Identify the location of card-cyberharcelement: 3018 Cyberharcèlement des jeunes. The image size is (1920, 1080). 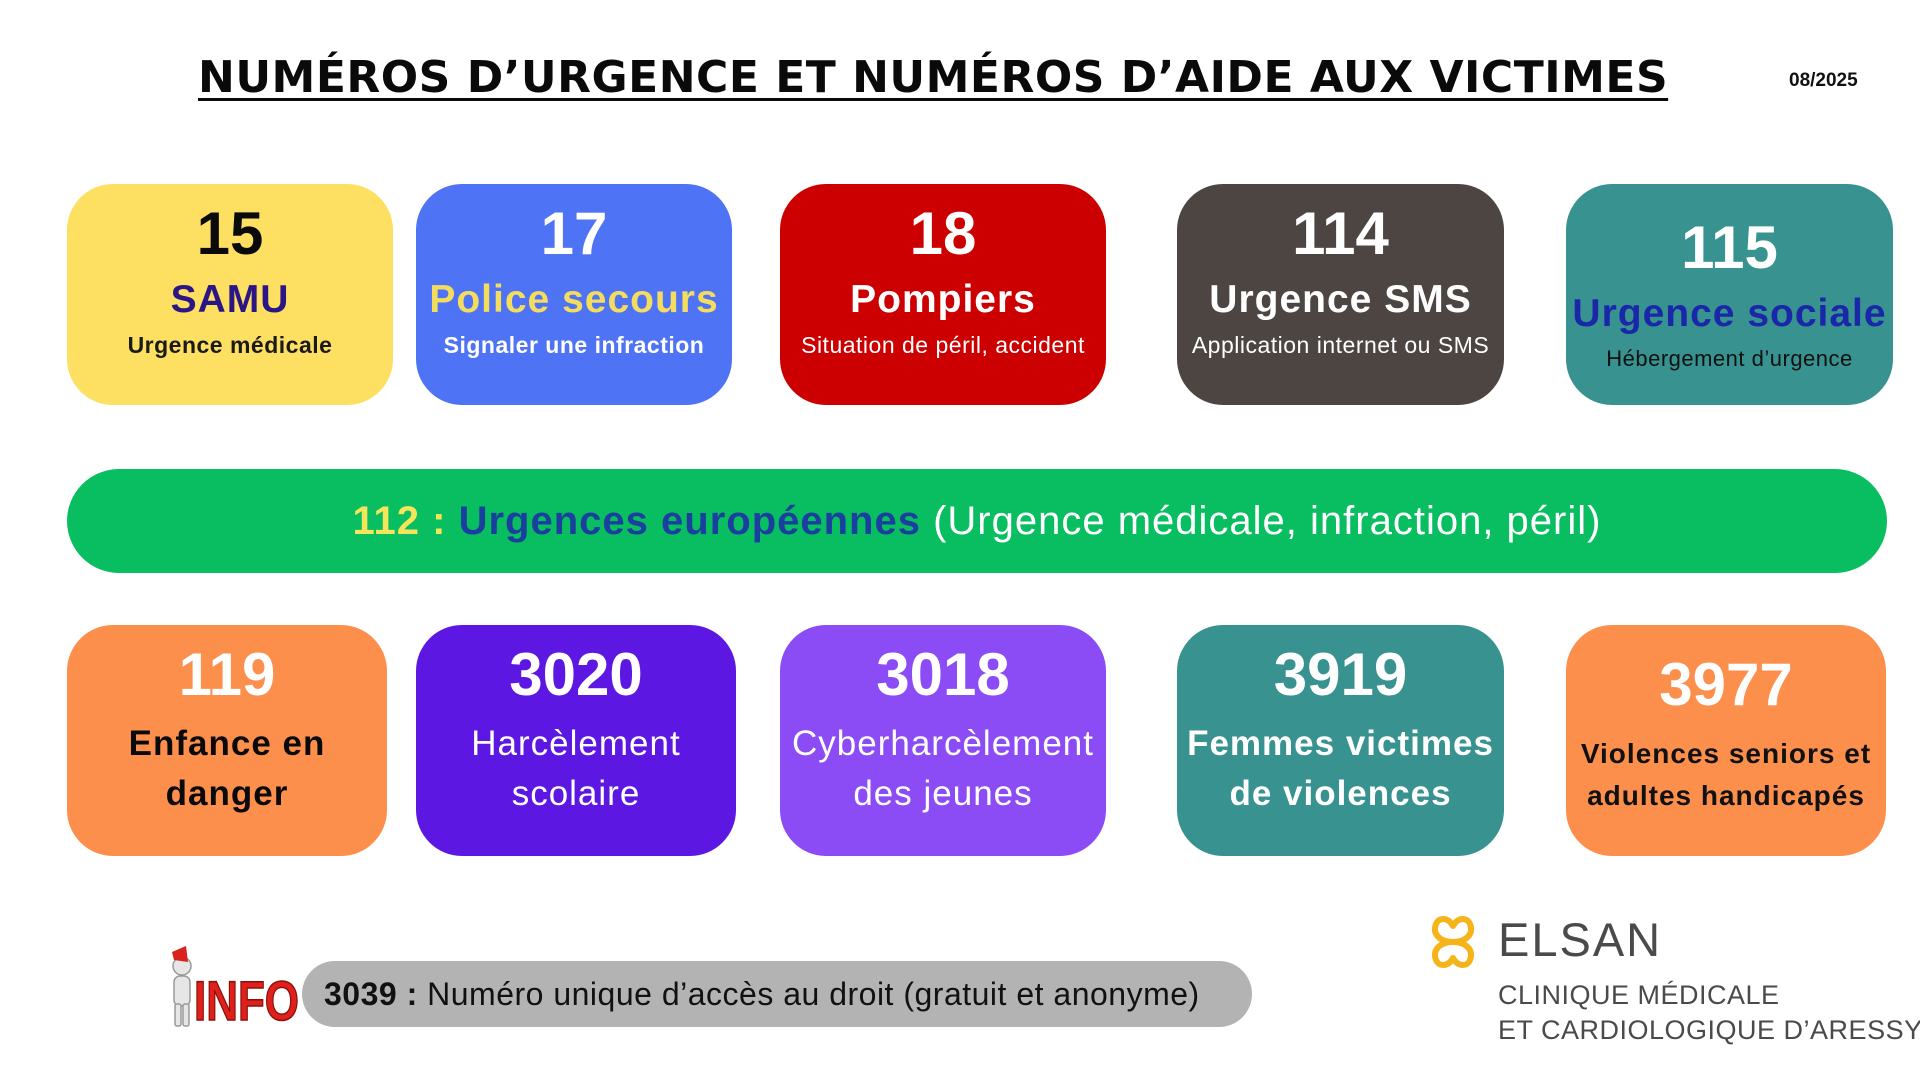
(943, 740).